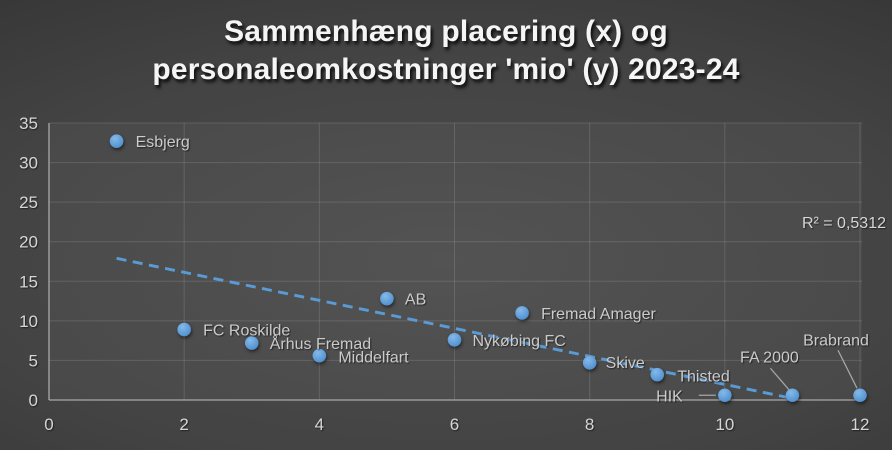  I want to click on x-tick-label: 12, so click(860, 424).